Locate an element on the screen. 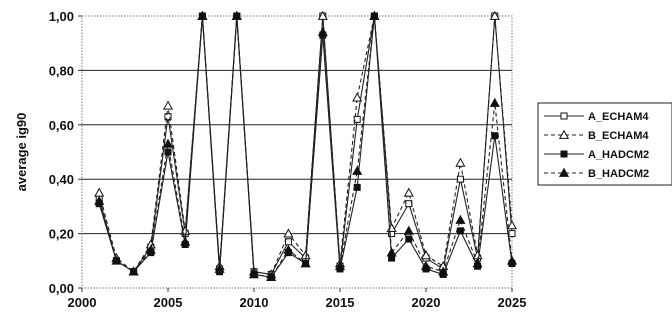  y-tick-label-3: 0,60 is located at coordinates (61, 125).